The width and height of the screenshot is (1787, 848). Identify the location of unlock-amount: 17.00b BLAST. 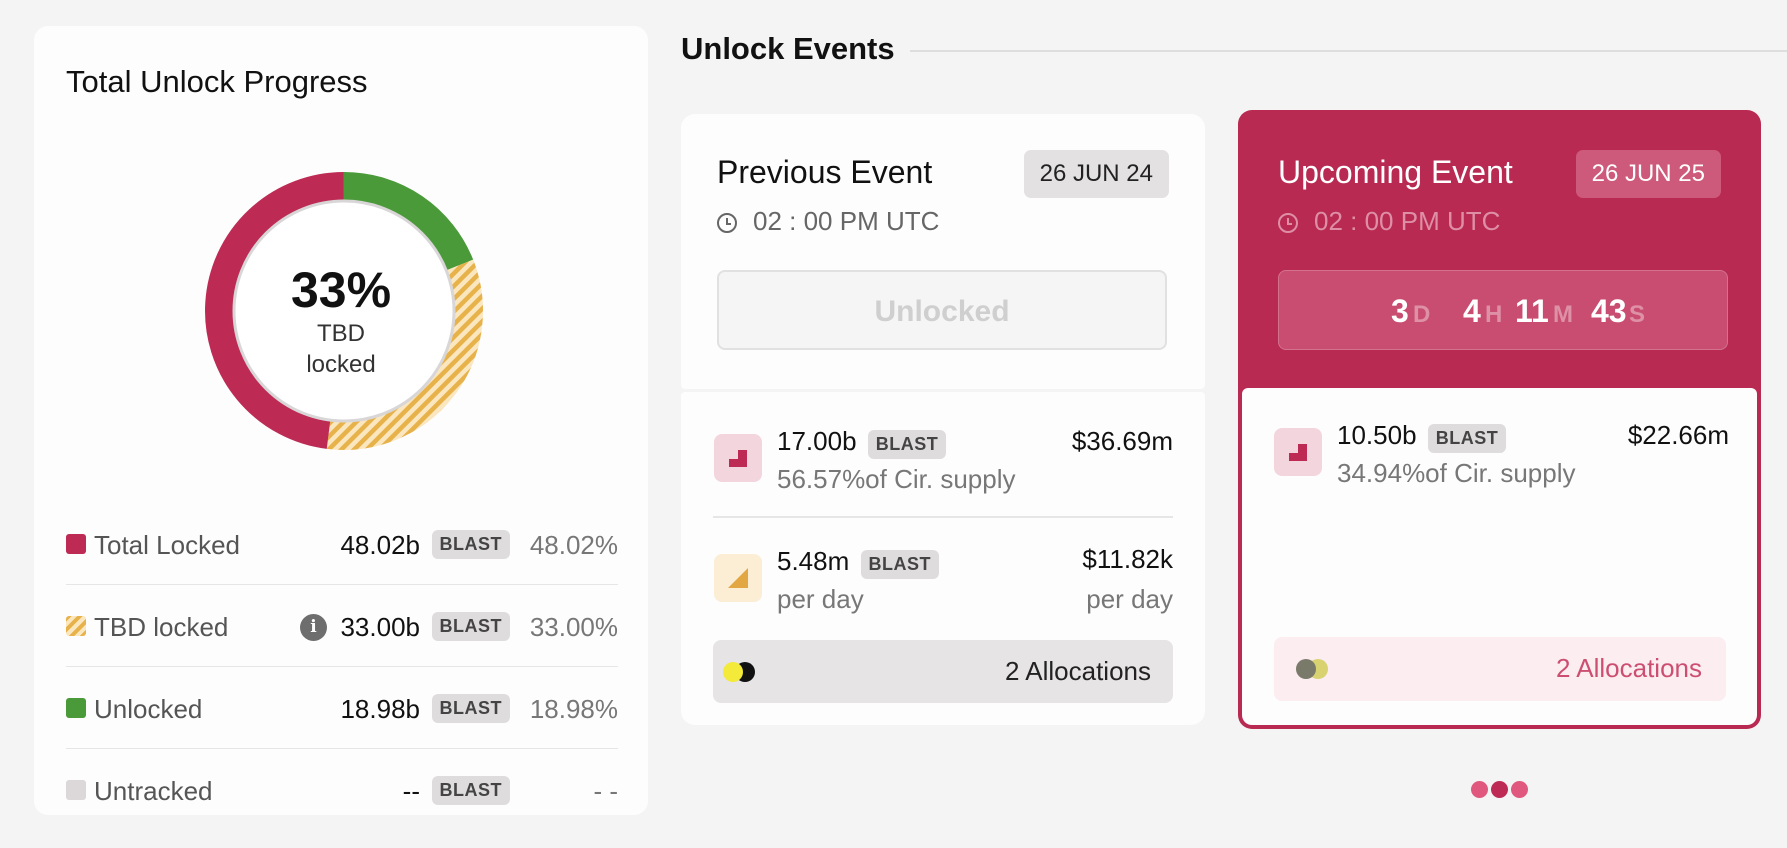
(862, 442).